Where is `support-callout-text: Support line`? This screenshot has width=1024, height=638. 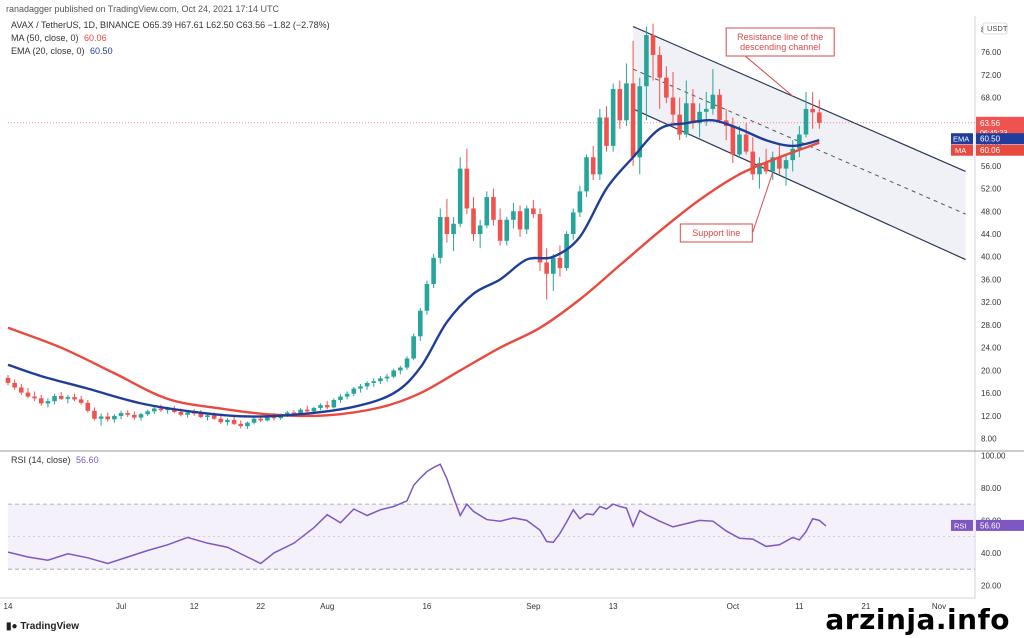 support-callout-text: Support line is located at coordinates (716, 233).